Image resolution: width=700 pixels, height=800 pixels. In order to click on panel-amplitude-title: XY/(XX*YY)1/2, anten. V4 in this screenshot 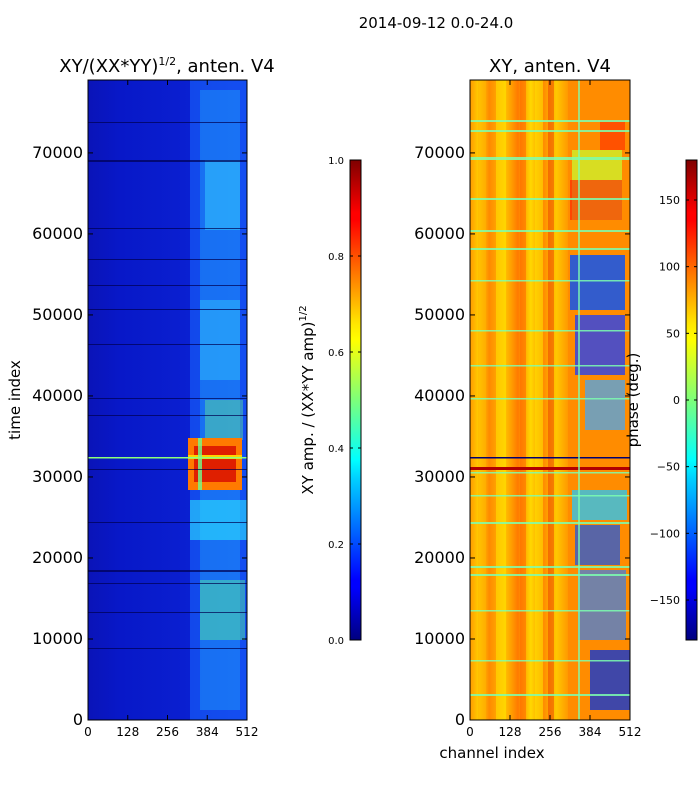, I will do `click(166, 66)`.